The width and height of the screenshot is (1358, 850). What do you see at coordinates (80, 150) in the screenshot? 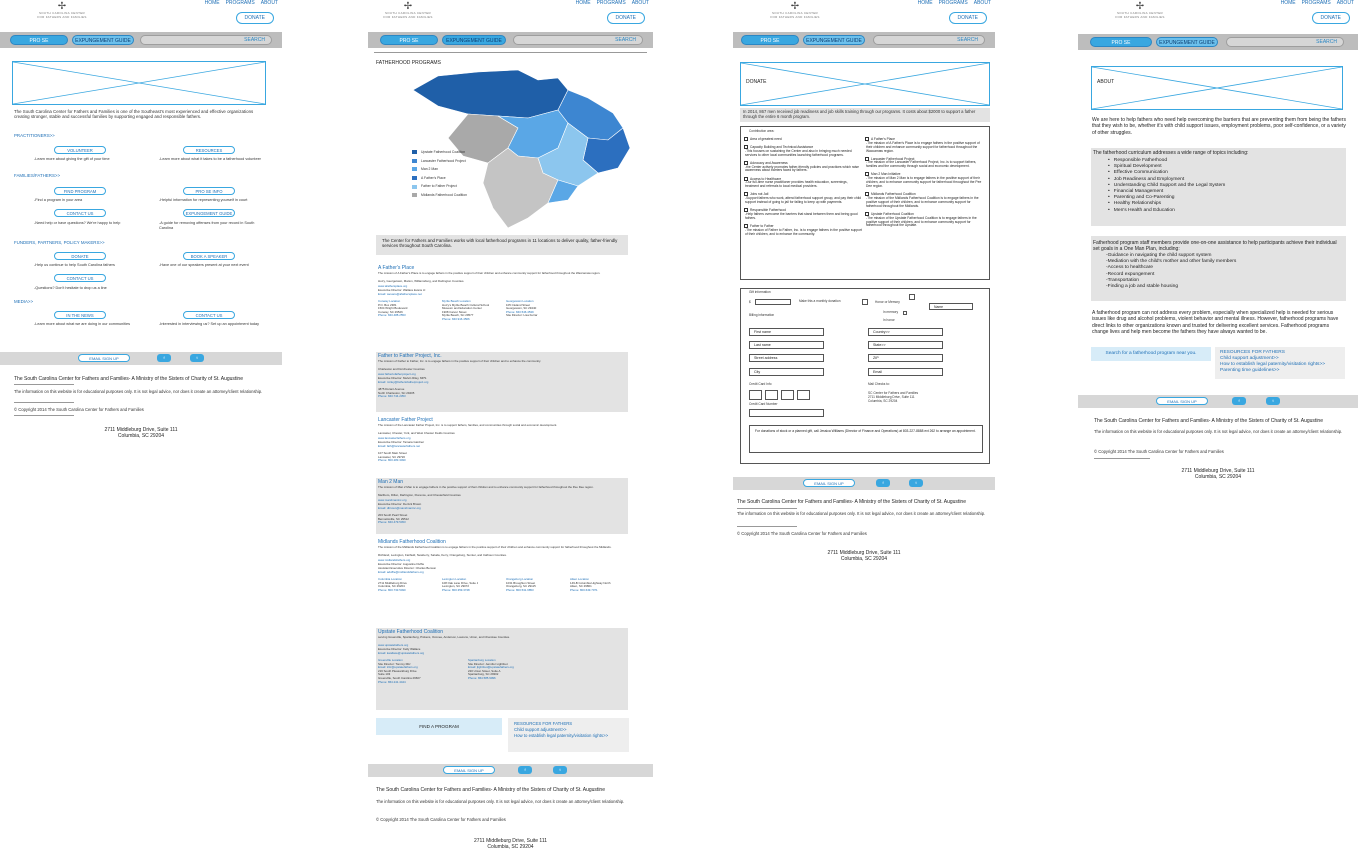
I see `volunteer-button: VOLUNTEER` at bounding box center [80, 150].